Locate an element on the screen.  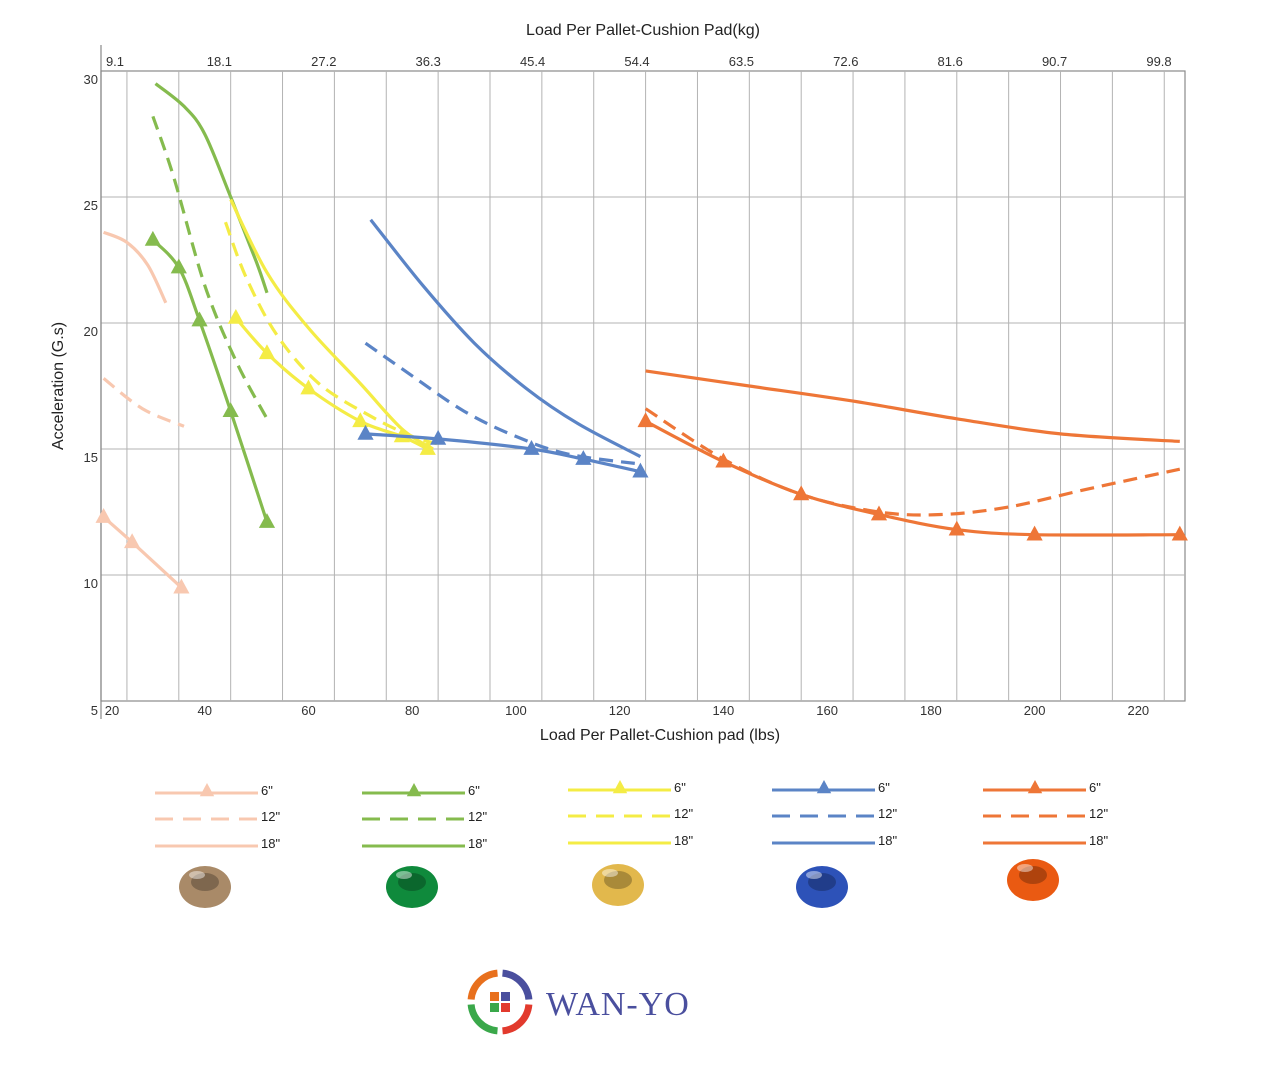
top-axis-title: Load Per Pallet-Cushion Pad(kg) is located at coordinates (643, 30).